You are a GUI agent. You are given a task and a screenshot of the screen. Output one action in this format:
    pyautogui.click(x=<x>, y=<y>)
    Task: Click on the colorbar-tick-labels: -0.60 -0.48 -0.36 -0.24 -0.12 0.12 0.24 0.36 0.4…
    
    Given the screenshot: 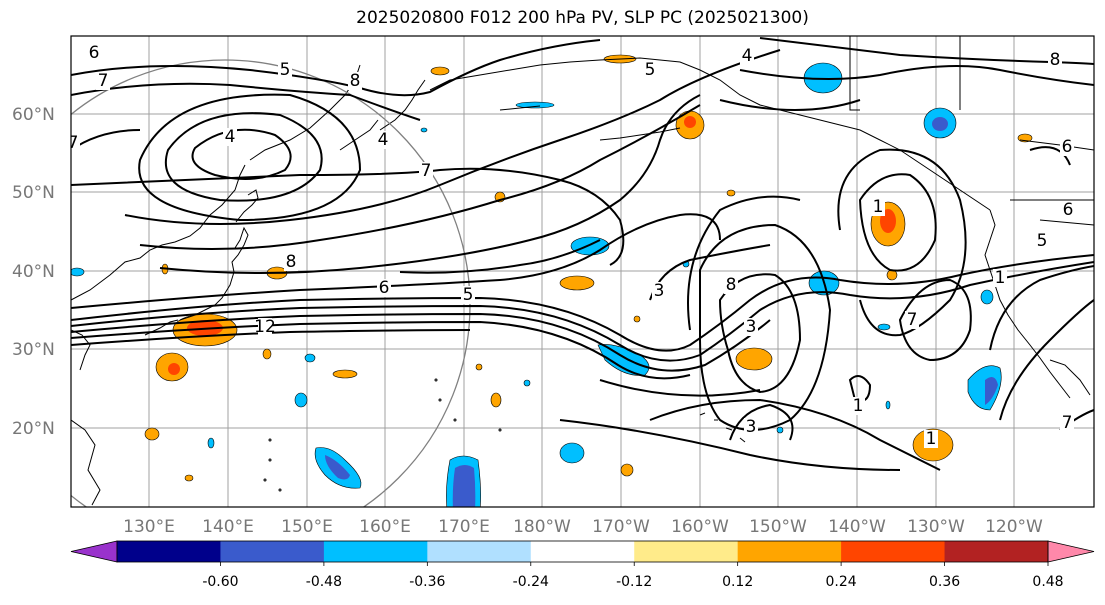 What is the action you would take?
    pyautogui.click(x=633, y=576)
    